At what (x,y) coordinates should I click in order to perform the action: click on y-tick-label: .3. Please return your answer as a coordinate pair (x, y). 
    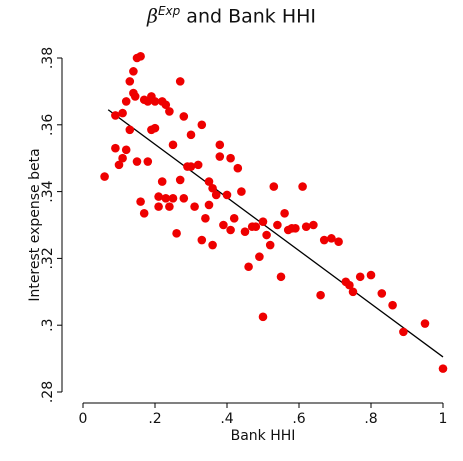
    Looking at the image, I should click on (48, 325).